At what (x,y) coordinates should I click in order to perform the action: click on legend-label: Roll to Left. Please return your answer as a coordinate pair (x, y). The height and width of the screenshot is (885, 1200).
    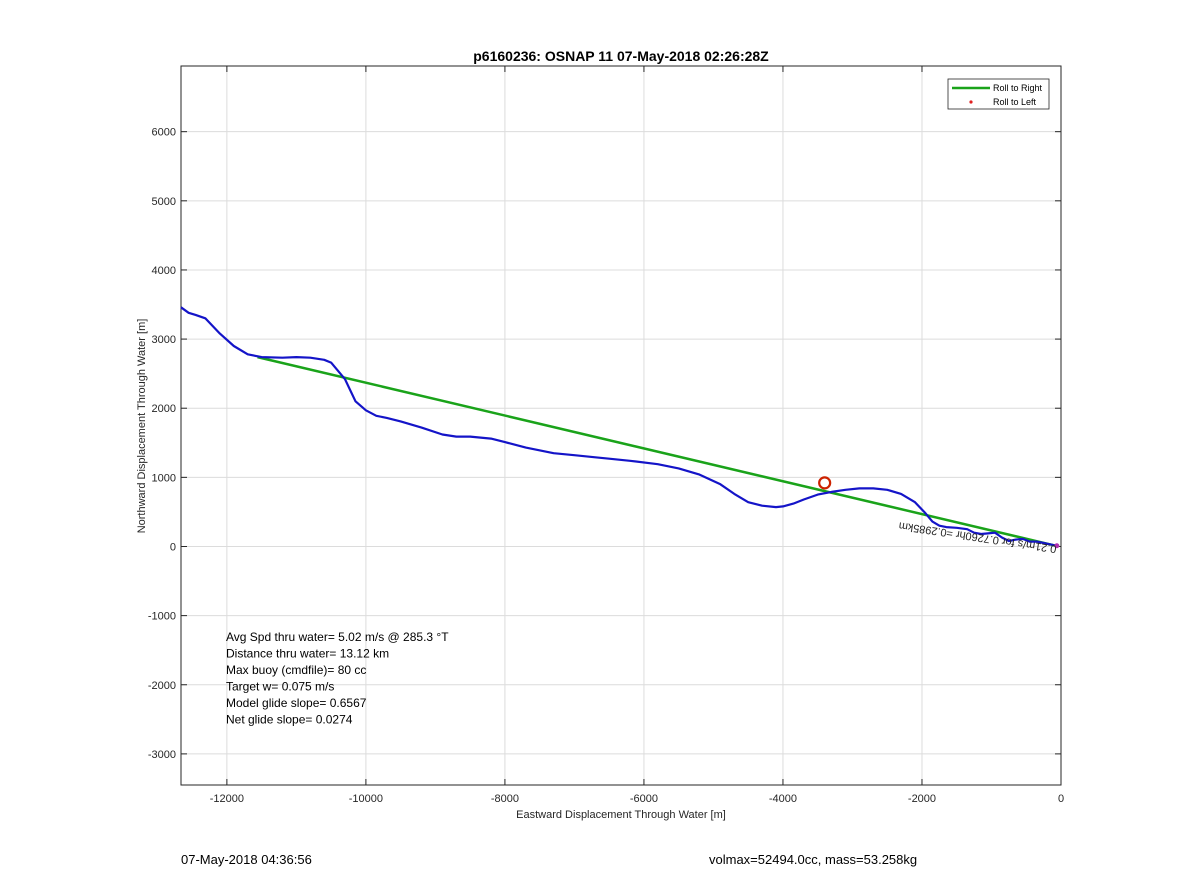
    Looking at the image, I should click on (1015, 102).